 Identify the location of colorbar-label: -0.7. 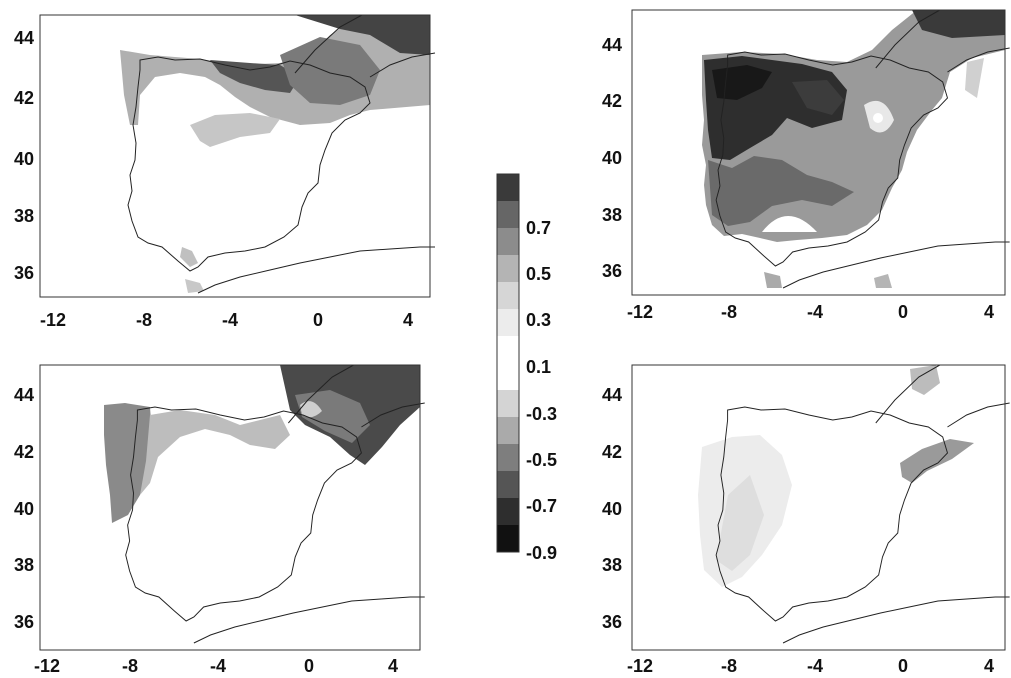
(541, 506).